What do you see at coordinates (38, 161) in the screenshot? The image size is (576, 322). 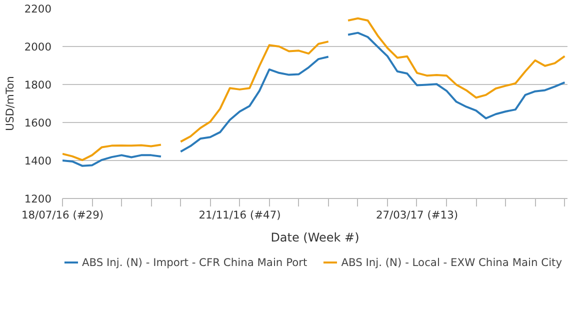 I see `y-tick-label: 1400` at bounding box center [38, 161].